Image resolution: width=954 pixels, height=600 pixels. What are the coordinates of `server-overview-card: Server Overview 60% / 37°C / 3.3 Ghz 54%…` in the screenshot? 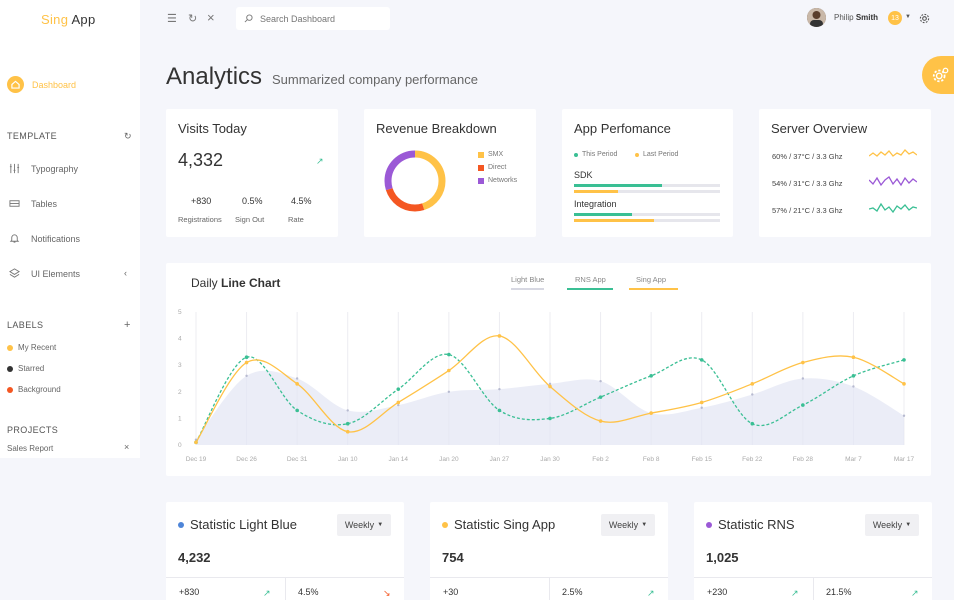 It's located at (845, 173).